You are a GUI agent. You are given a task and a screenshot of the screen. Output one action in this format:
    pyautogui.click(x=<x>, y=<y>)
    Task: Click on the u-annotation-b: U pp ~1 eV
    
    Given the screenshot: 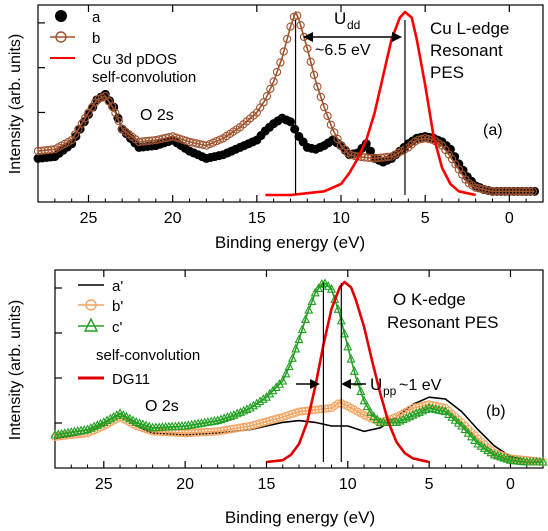 What is the action you would take?
    pyautogui.click(x=369, y=386)
    